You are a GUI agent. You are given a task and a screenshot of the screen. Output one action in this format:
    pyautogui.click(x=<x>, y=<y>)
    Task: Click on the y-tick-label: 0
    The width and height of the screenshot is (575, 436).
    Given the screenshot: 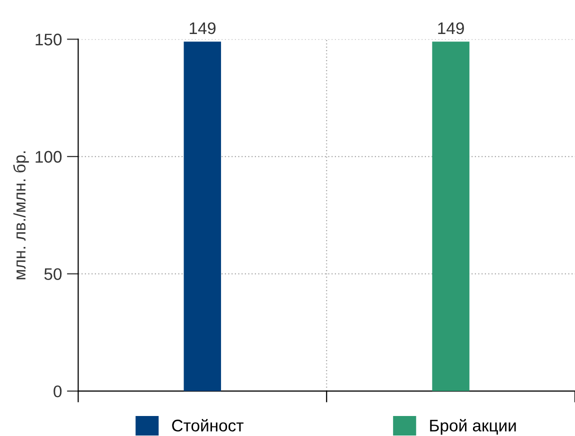 What is the action you would take?
    pyautogui.click(x=58, y=391)
    